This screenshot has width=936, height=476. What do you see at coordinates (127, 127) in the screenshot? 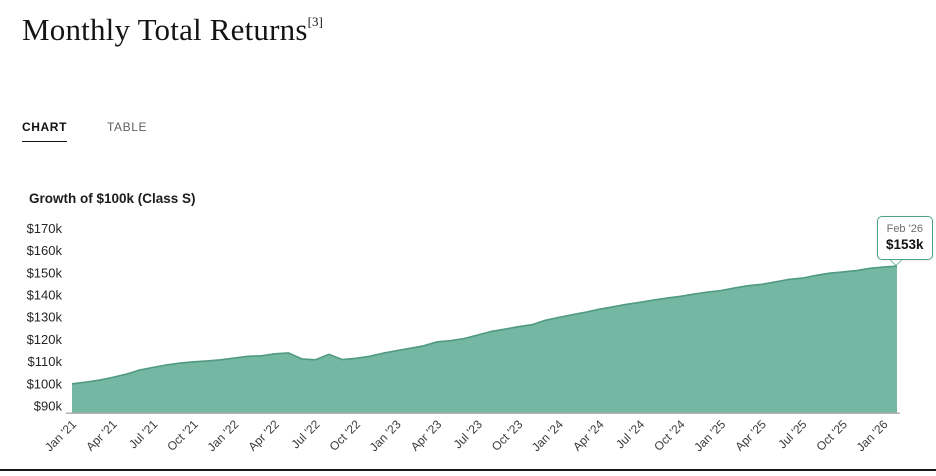
I see `tab-table: TABLE` at bounding box center [127, 127].